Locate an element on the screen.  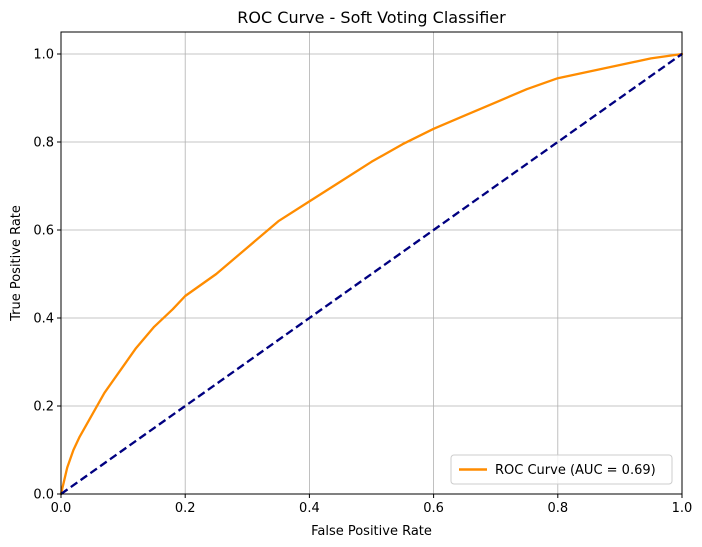
x-tick-label: 0.4 is located at coordinates (309, 508).